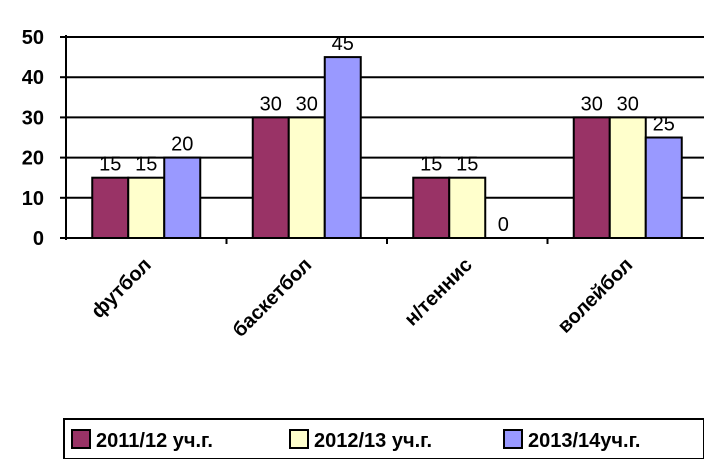 The image size is (704, 459). I want to click on legend: 2011/12 уч.г. 2012/13 уч.г. 2013/14уч.г., so click(383, 438).